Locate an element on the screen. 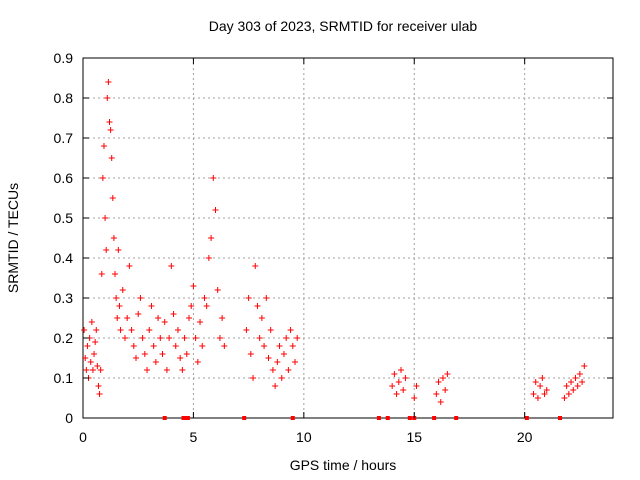 The width and height of the screenshot is (640, 480). y-tick-label: 0.2 is located at coordinates (64, 338).